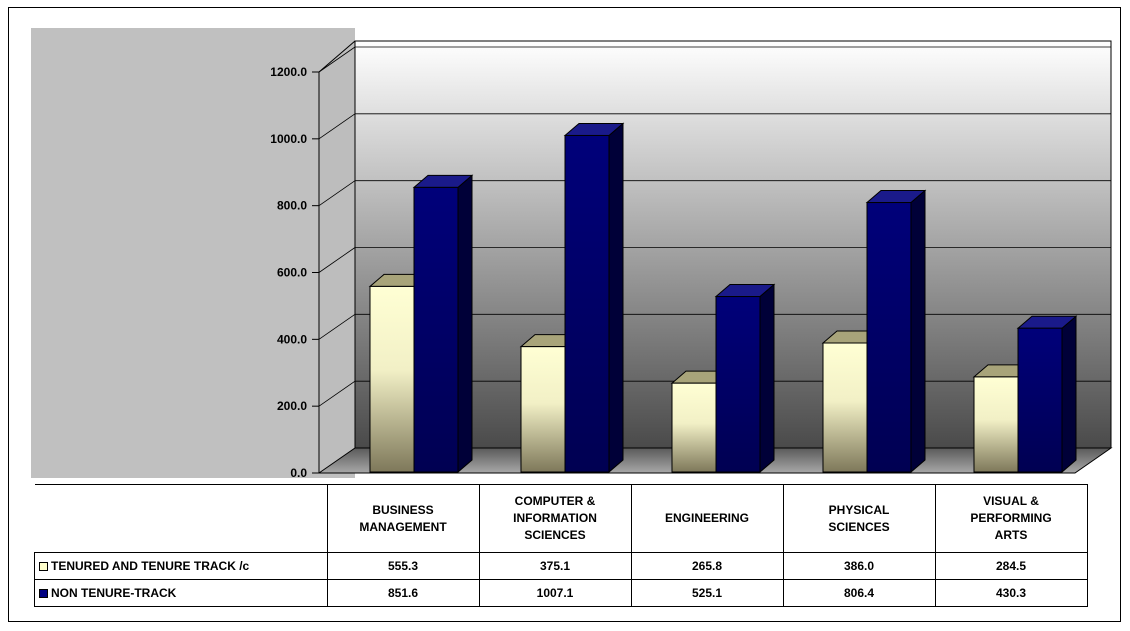  Describe the element at coordinates (1011, 566) in the screenshot. I see `data-value-cell: 284.5` at that location.